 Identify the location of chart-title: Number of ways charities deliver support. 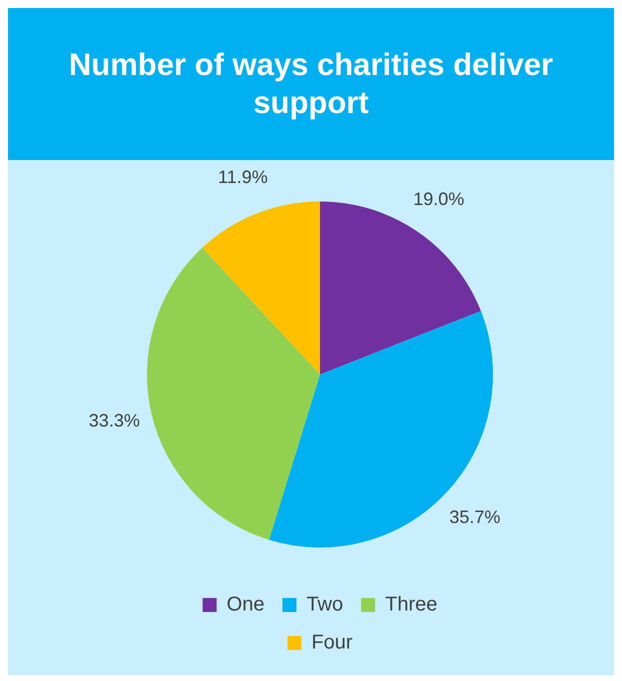
(311, 84).